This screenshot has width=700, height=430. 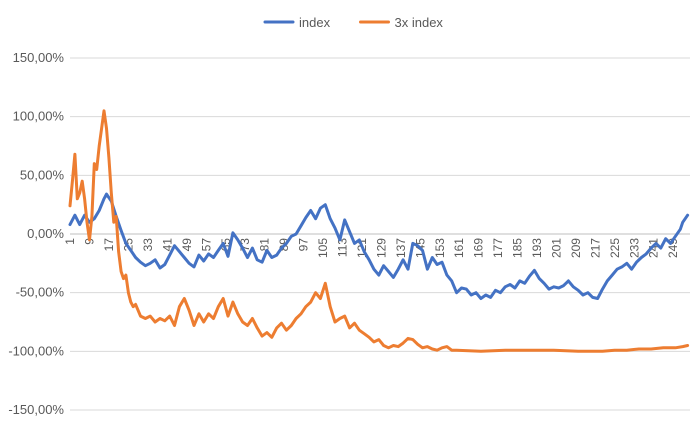 What do you see at coordinates (109, 245) in the screenshot?
I see `x-tick-label: 17` at bounding box center [109, 245].